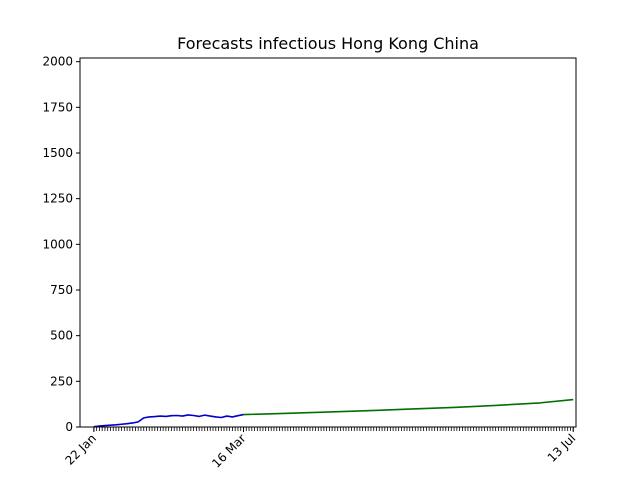 This screenshot has height=480, width=640. I want to click on y-tick-label: 0, so click(69, 427).